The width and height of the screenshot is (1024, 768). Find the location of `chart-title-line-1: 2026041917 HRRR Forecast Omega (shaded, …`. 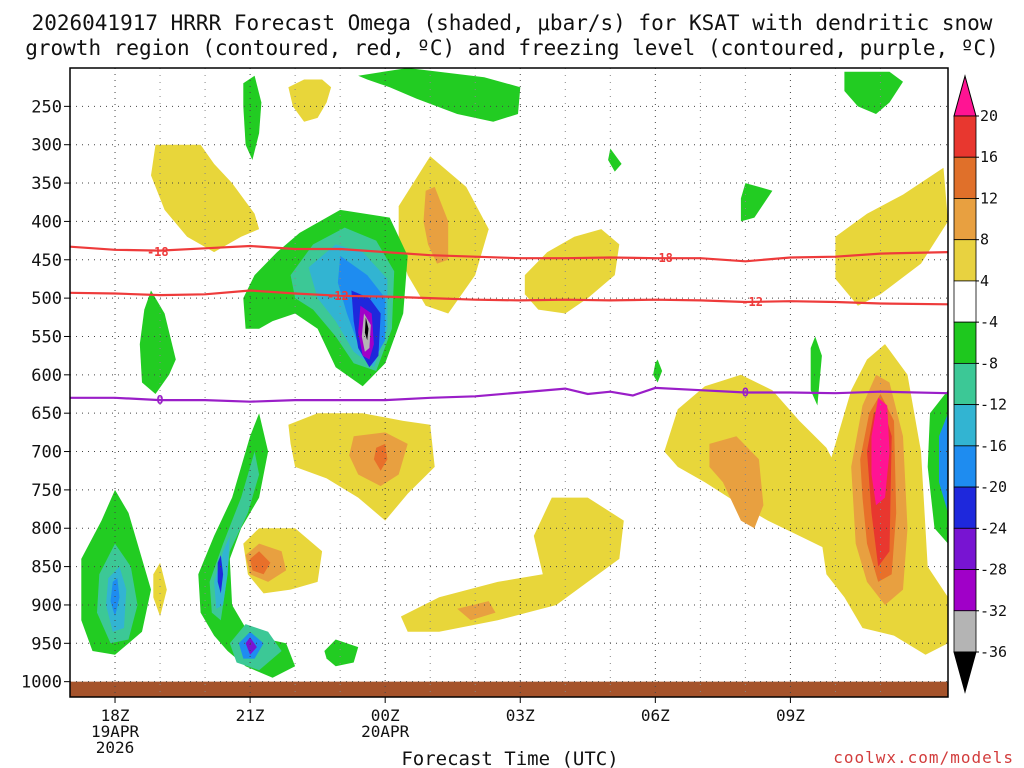

chart-title-line-1: 2026041917 HRRR Forecast Omega (shaded, … is located at coordinates (512, 23).